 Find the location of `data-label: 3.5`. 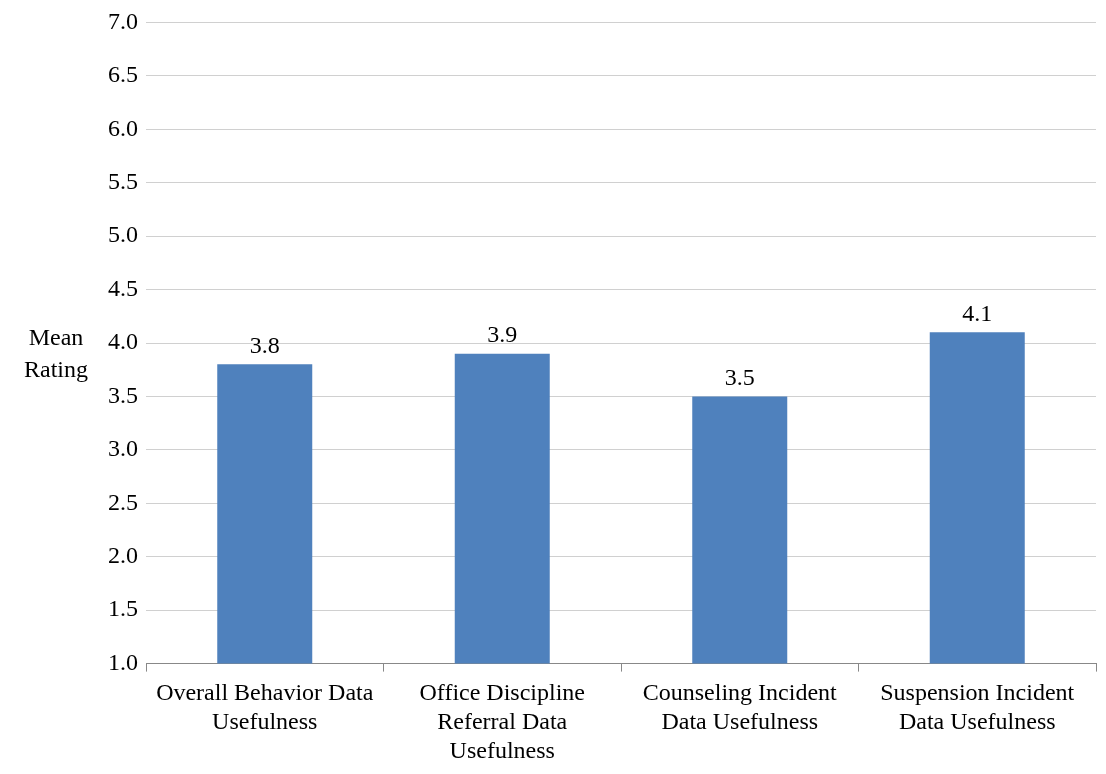

data-label: 3.5 is located at coordinates (739, 376).